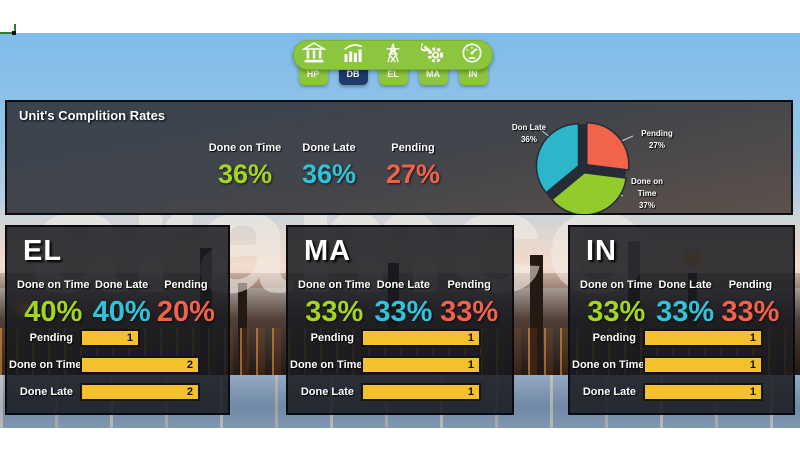  I want to click on nav-tab-ma: MA, so click(433, 75).